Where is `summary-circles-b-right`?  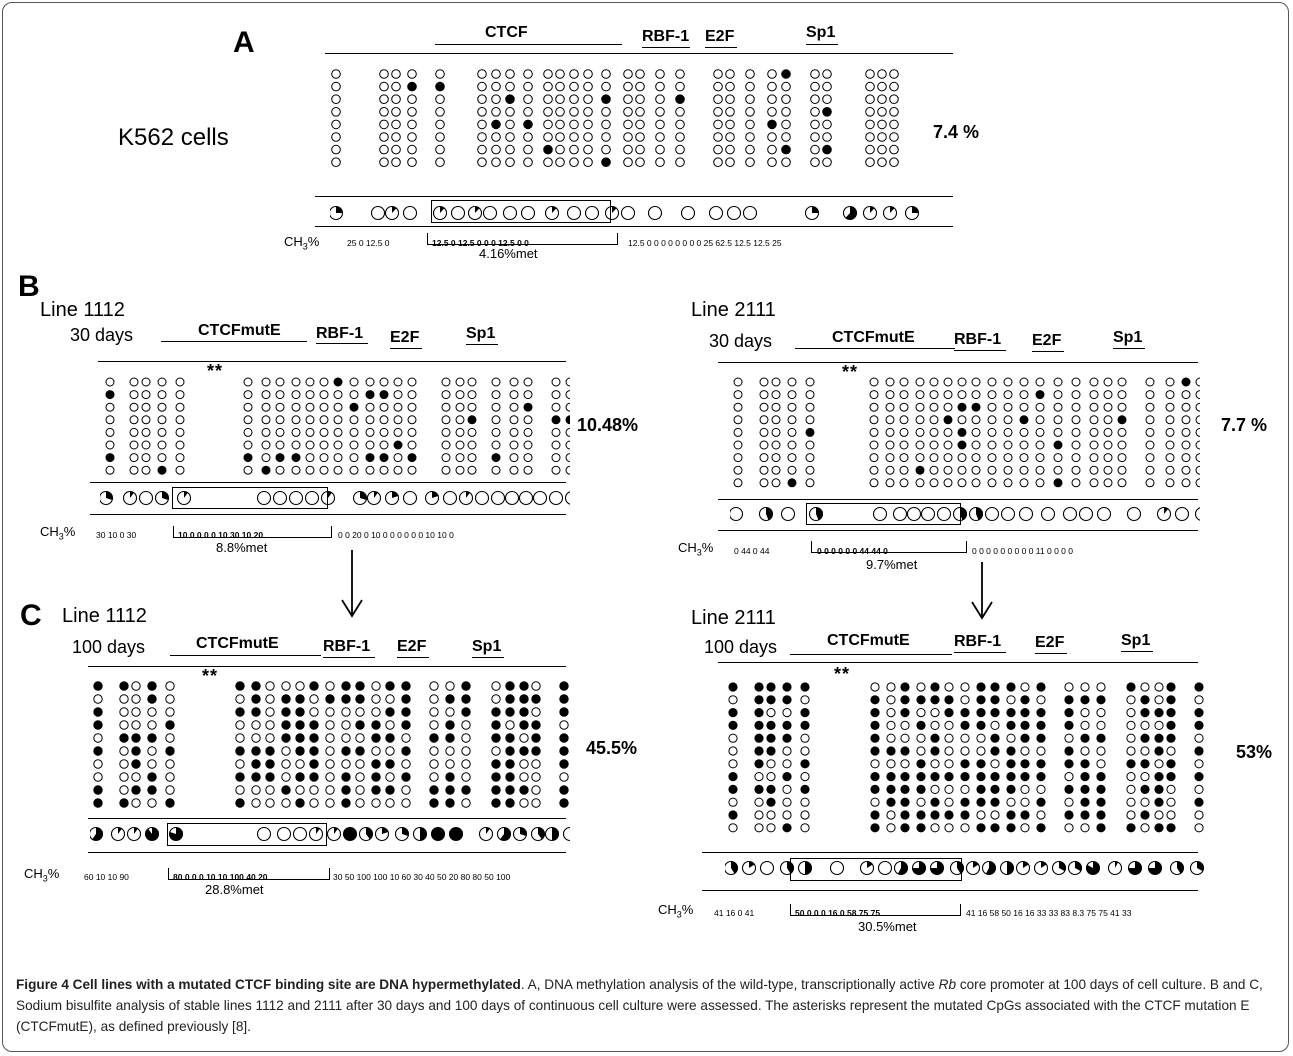
summary-circles-b-right is located at coordinates (965, 514).